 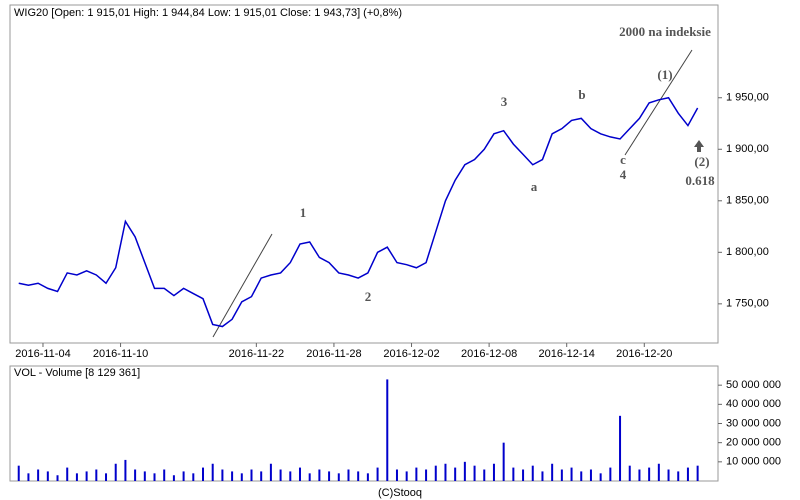 What do you see at coordinates (747, 304) in the screenshot?
I see `y-tick-label: 1 750,00` at bounding box center [747, 304].